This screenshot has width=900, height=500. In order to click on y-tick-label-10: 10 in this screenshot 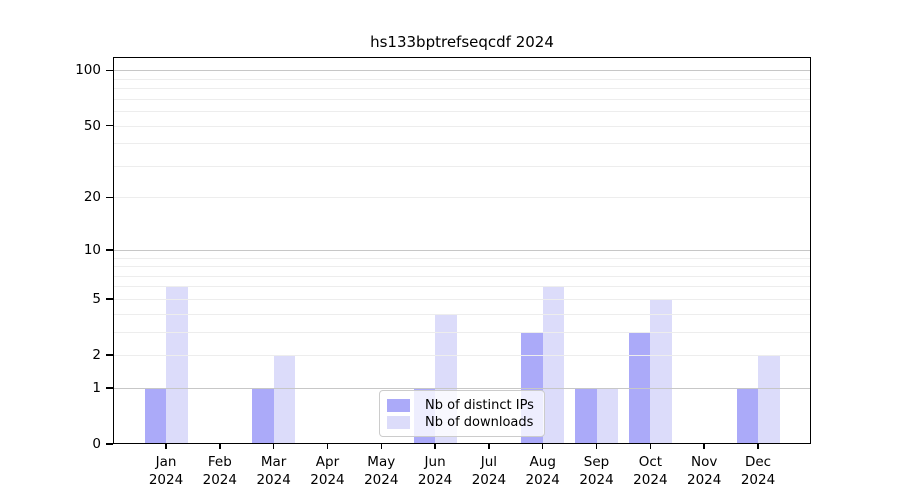, I will do `click(92, 249)`.